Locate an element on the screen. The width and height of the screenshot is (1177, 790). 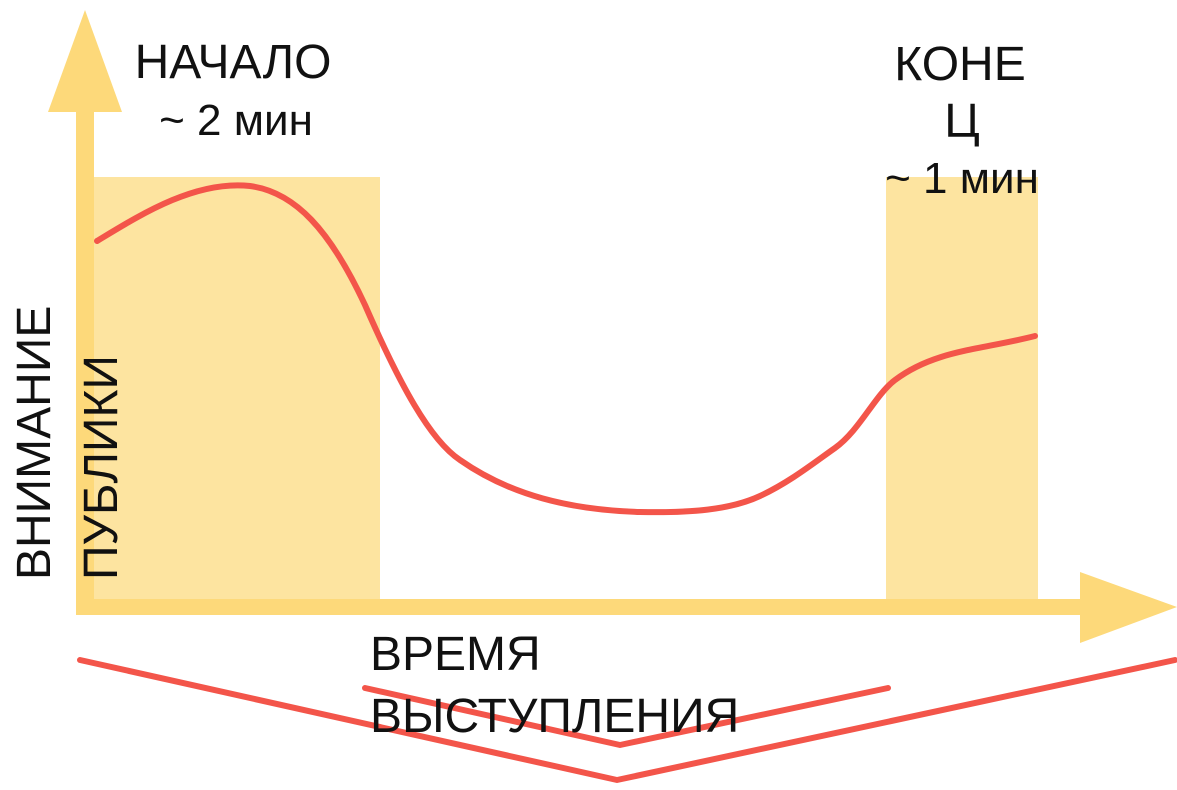
end-duration: ~ 1 мин is located at coordinates (962, 178).